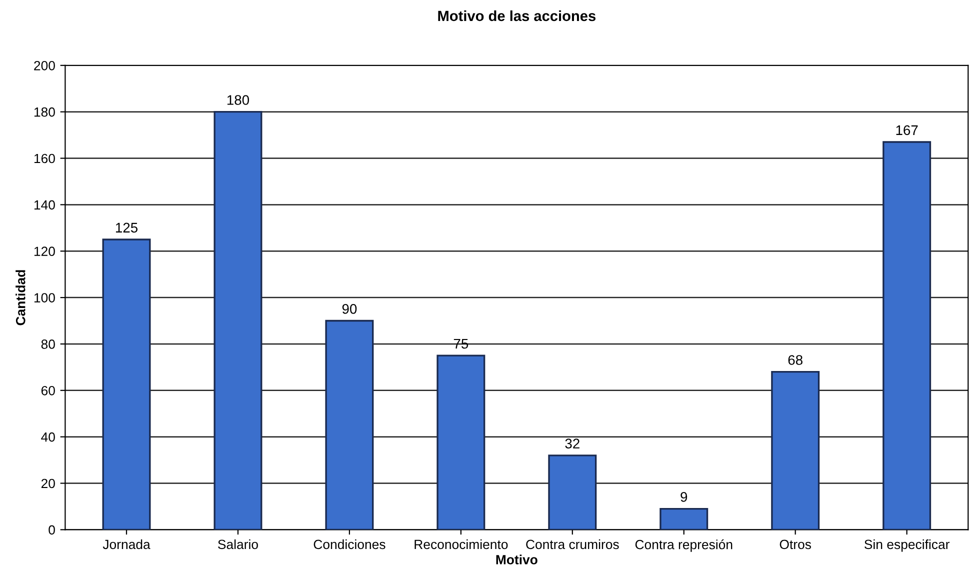  What do you see at coordinates (517, 559) in the screenshot?
I see `x-axis-title: Motivo` at bounding box center [517, 559].